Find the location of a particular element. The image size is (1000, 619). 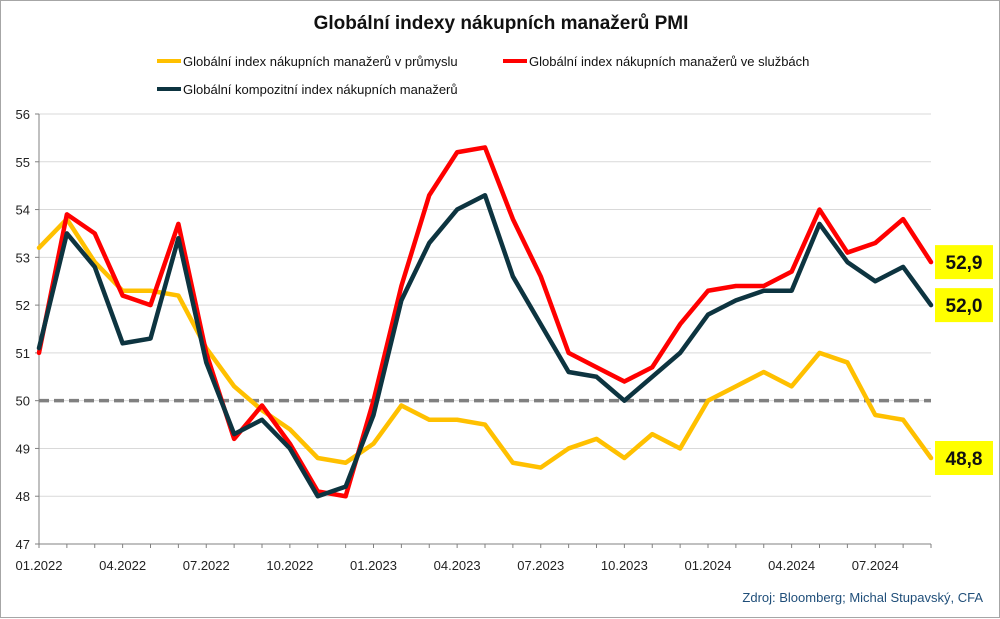

y-tick-label: 49 is located at coordinates (23, 448).